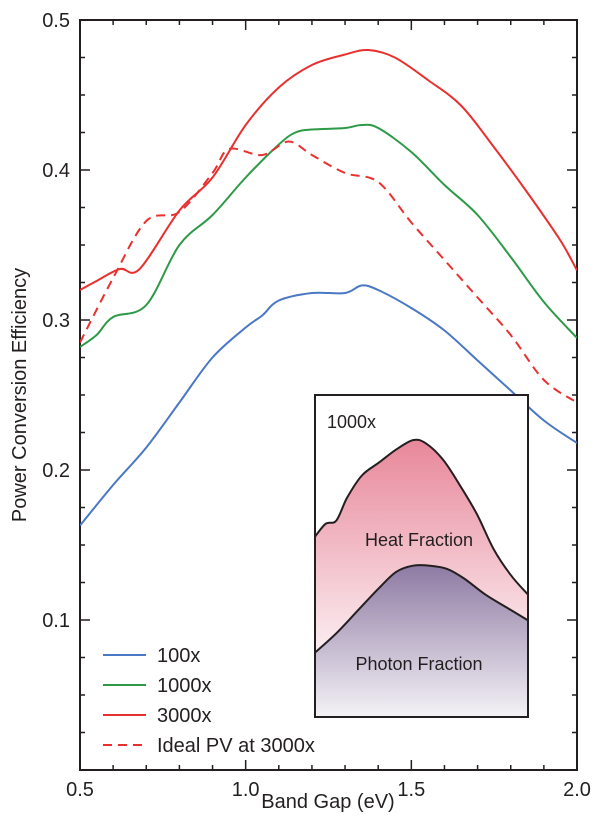 This screenshot has height=825, width=597. What do you see at coordinates (236, 746) in the screenshot?
I see `legend-label: Ideal PV at 3000x` at bounding box center [236, 746].